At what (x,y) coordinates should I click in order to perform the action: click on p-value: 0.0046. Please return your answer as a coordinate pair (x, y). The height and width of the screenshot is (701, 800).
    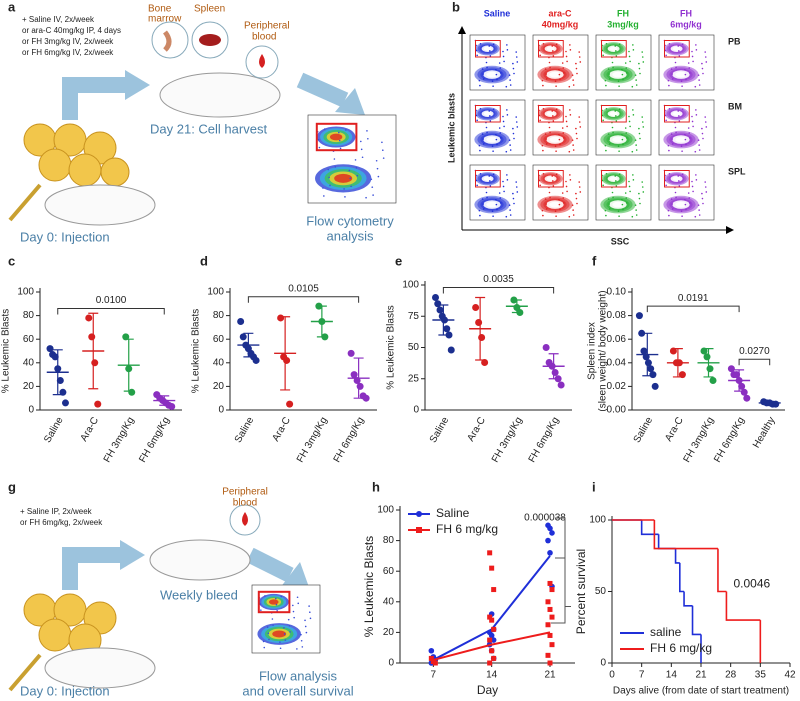
    Looking at the image, I should click on (752, 584).